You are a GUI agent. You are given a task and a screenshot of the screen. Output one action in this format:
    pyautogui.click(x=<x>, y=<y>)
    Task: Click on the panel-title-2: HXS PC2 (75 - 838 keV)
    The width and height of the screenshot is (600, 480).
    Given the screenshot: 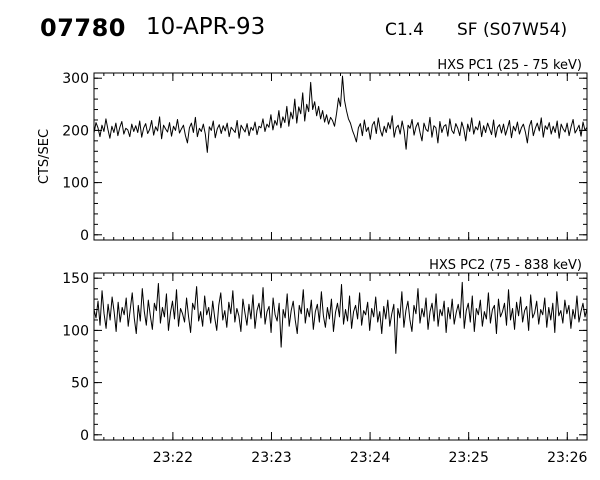 What is the action you would take?
    pyautogui.click(x=505, y=265)
    